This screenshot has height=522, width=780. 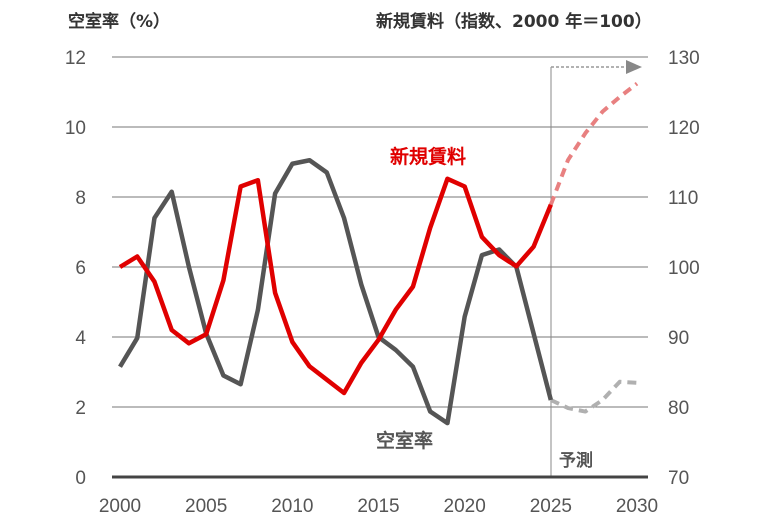 I want to click on right-axis-ticks: 70 80 90 100 110 120 130, so click(x=684, y=268).